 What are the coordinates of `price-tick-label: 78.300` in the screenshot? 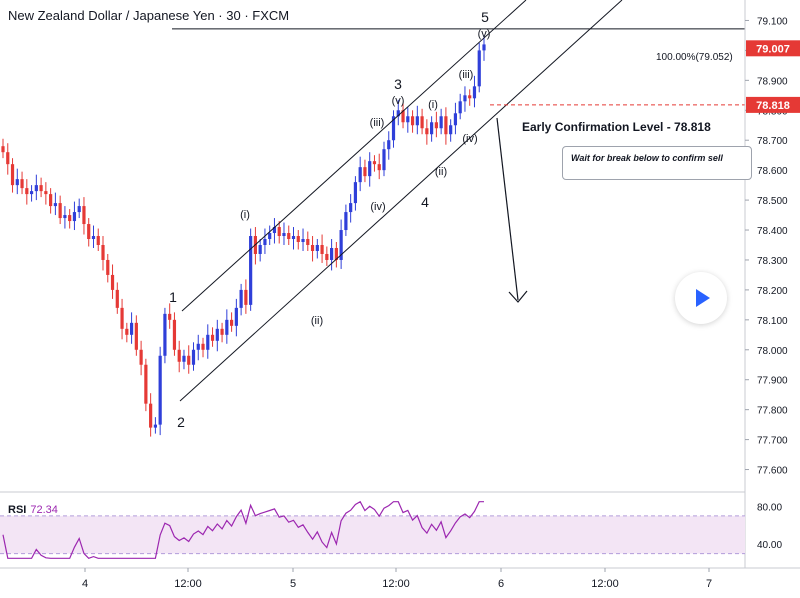 It's located at (772, 261).